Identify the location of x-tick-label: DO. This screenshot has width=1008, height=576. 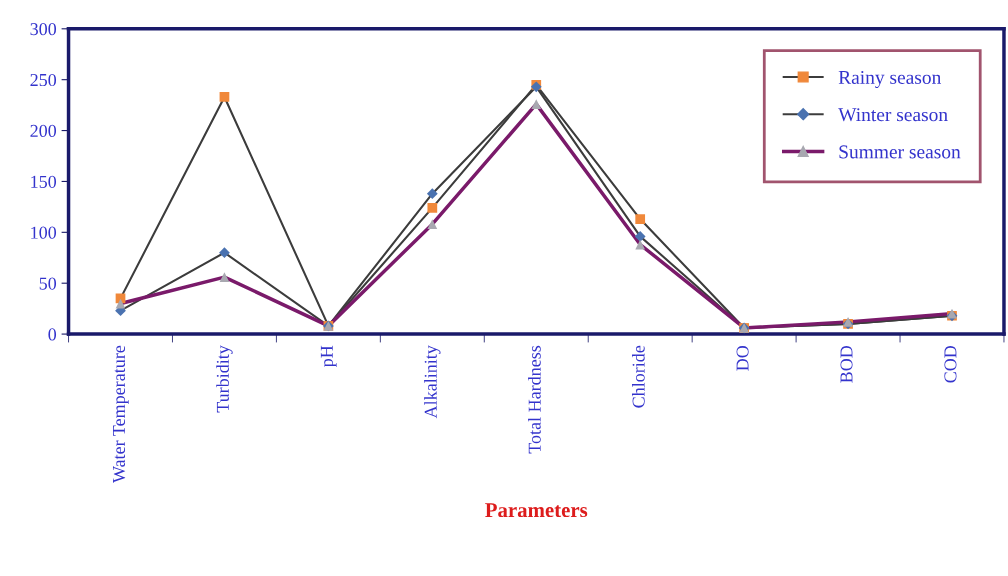
(742, 358).